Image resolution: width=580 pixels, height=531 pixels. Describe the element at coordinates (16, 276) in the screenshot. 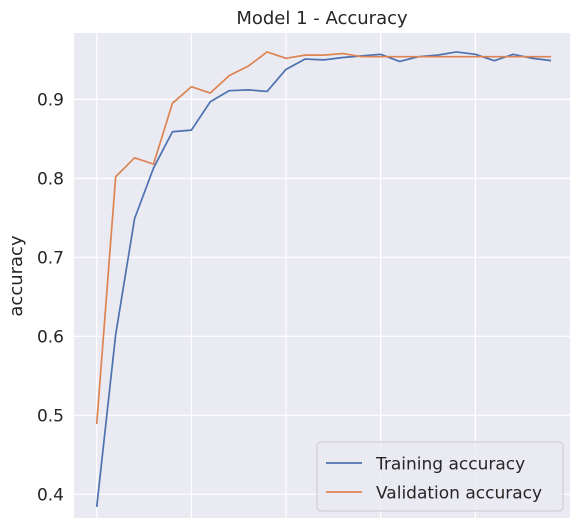

I see `y-axis-label: accuracy` at that location.